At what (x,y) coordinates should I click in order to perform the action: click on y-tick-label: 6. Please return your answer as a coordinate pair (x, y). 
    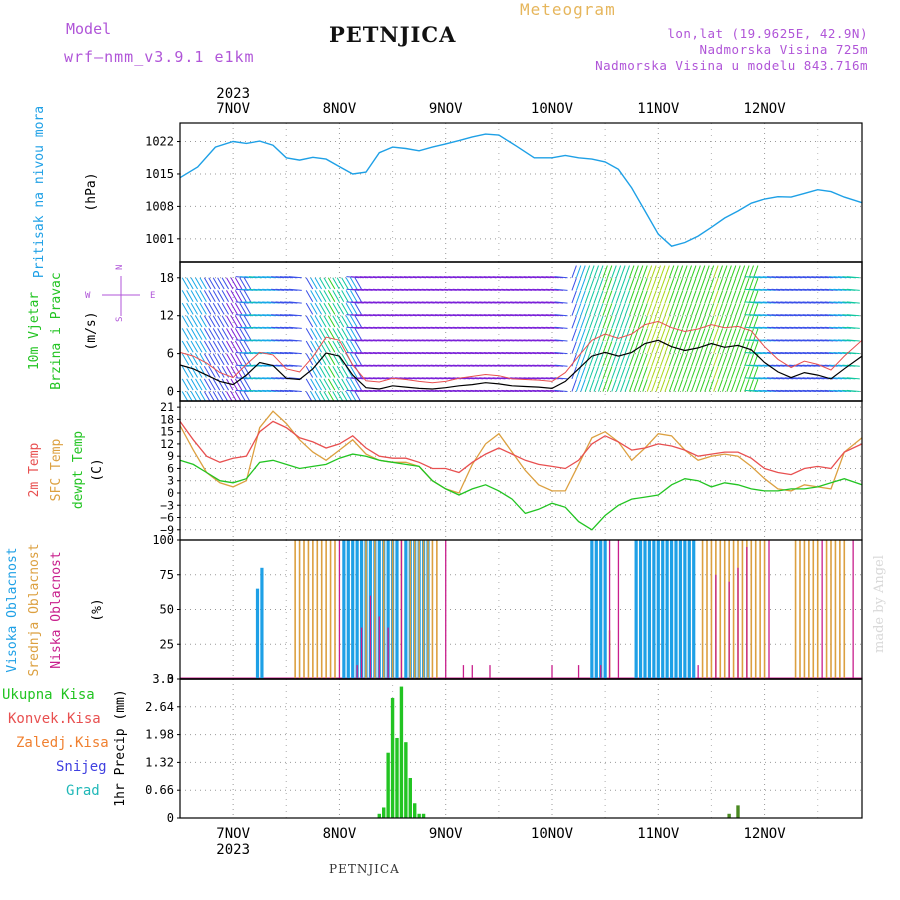
    Looking at the image, I should click on (170, 354).